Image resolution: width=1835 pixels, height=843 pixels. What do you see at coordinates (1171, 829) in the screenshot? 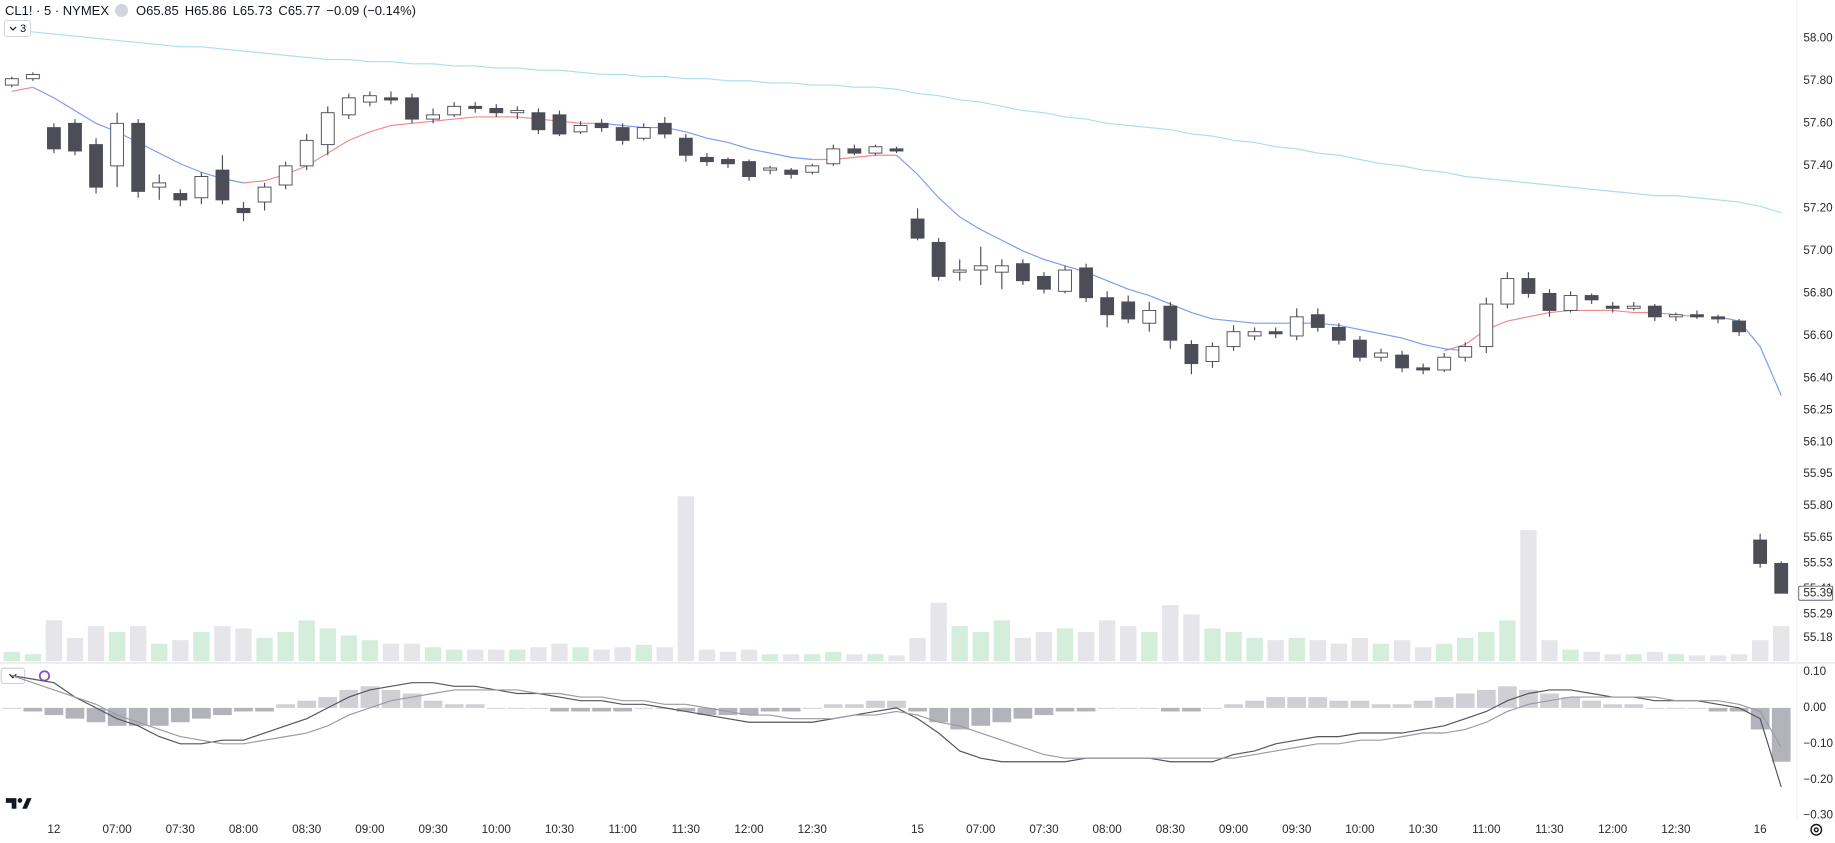
I see `x-tick-label: 08:30` at bounding box center [1171, 829].